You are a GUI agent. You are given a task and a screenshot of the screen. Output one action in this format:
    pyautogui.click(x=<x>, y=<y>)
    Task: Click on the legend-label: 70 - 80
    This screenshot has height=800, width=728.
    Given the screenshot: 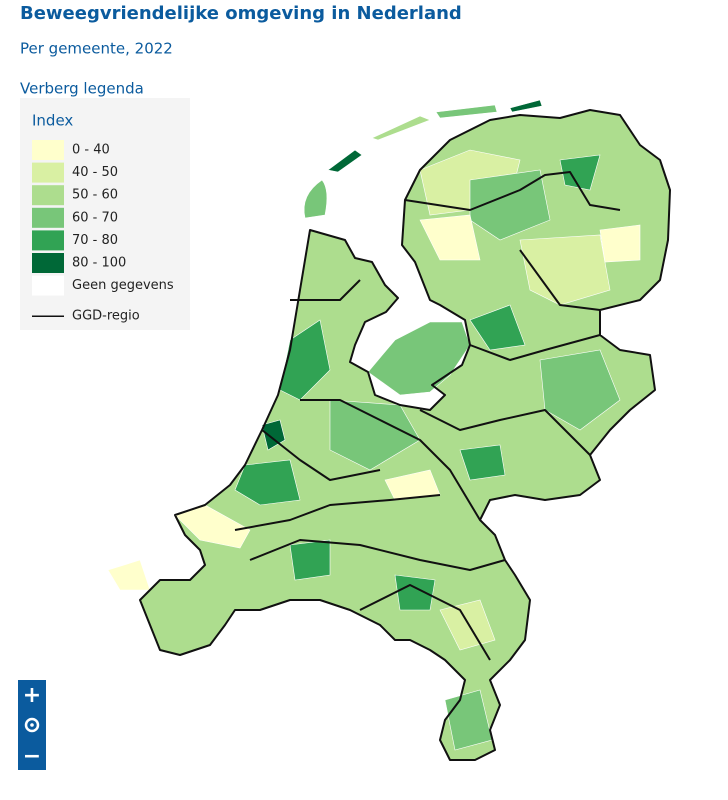 What is the action you would take?
    pyautogui.click(x=95, y=240)
    